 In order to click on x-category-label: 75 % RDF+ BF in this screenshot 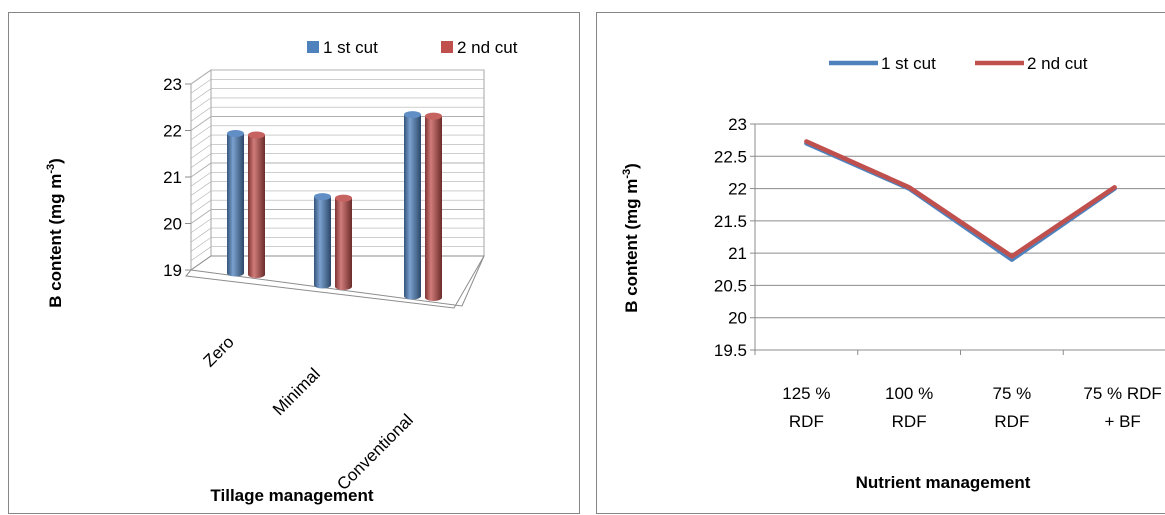, I will do `click(1122, 407)`.